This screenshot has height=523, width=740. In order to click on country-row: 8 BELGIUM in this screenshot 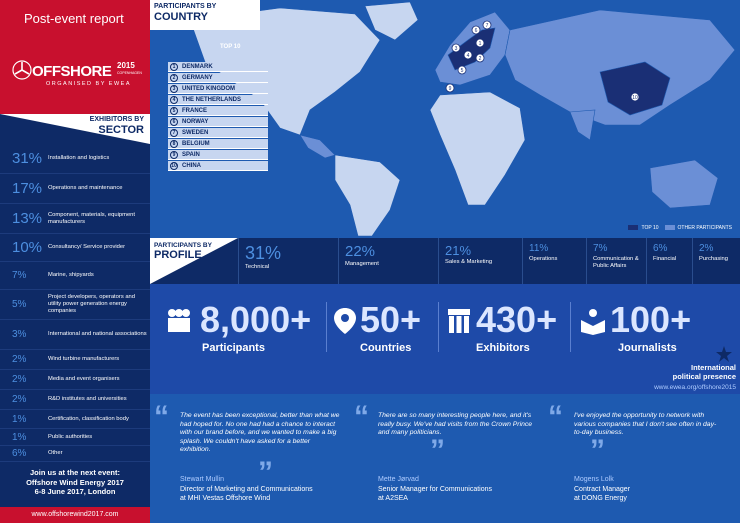, I will do `click(218, 144)`.